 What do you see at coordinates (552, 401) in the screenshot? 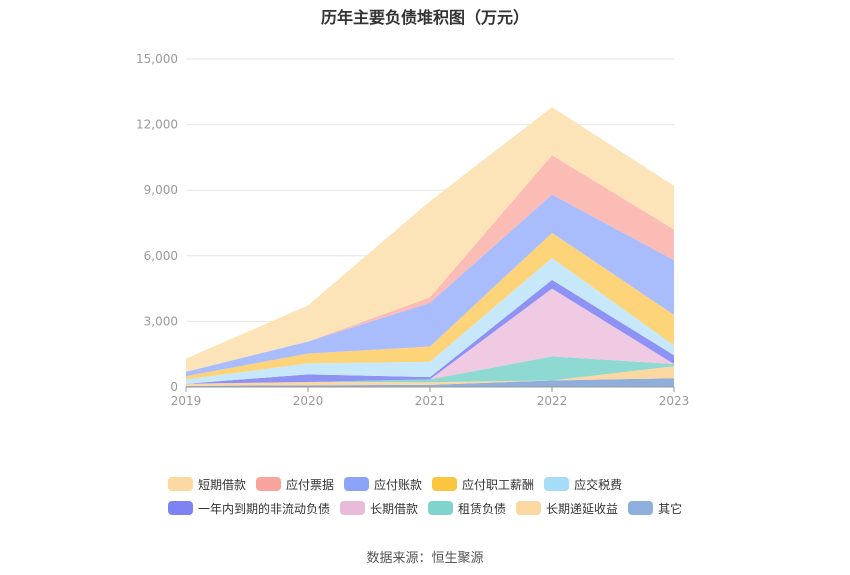
I see `x-tick-label: 2022` at bounding box center [552, 401].